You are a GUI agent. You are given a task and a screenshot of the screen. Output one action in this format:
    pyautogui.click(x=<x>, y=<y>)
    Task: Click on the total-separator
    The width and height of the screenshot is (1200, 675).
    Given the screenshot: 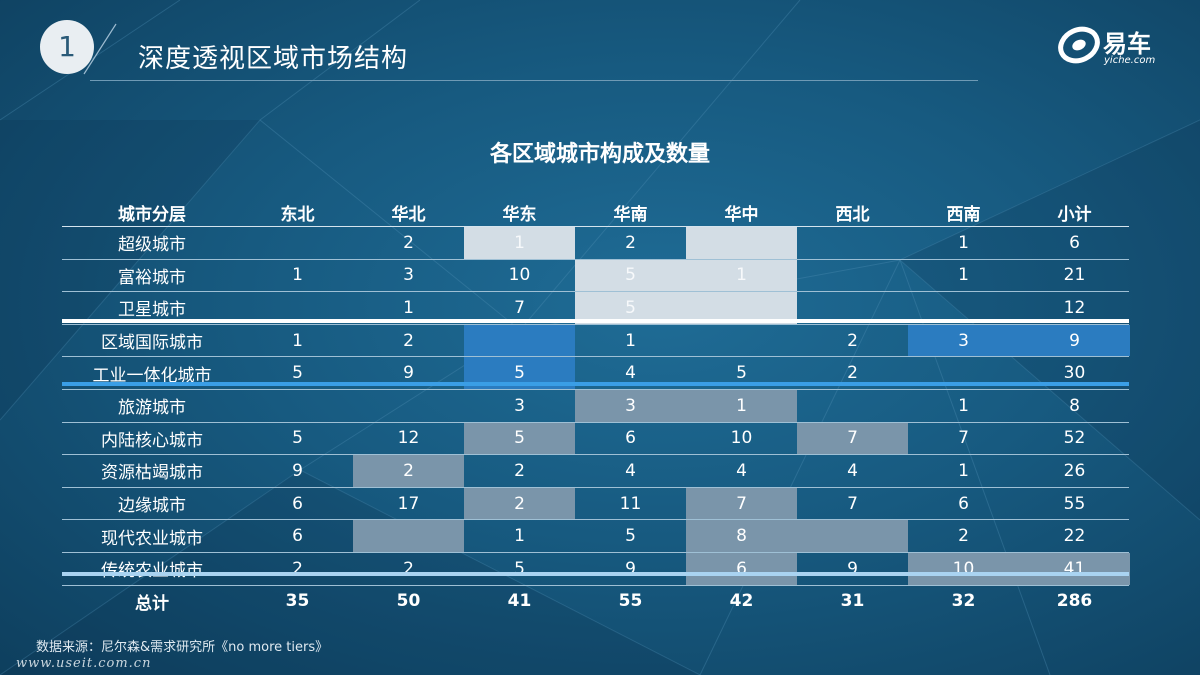 What is the action you would take?
    pyautogui.click(x=595, y=573)
    